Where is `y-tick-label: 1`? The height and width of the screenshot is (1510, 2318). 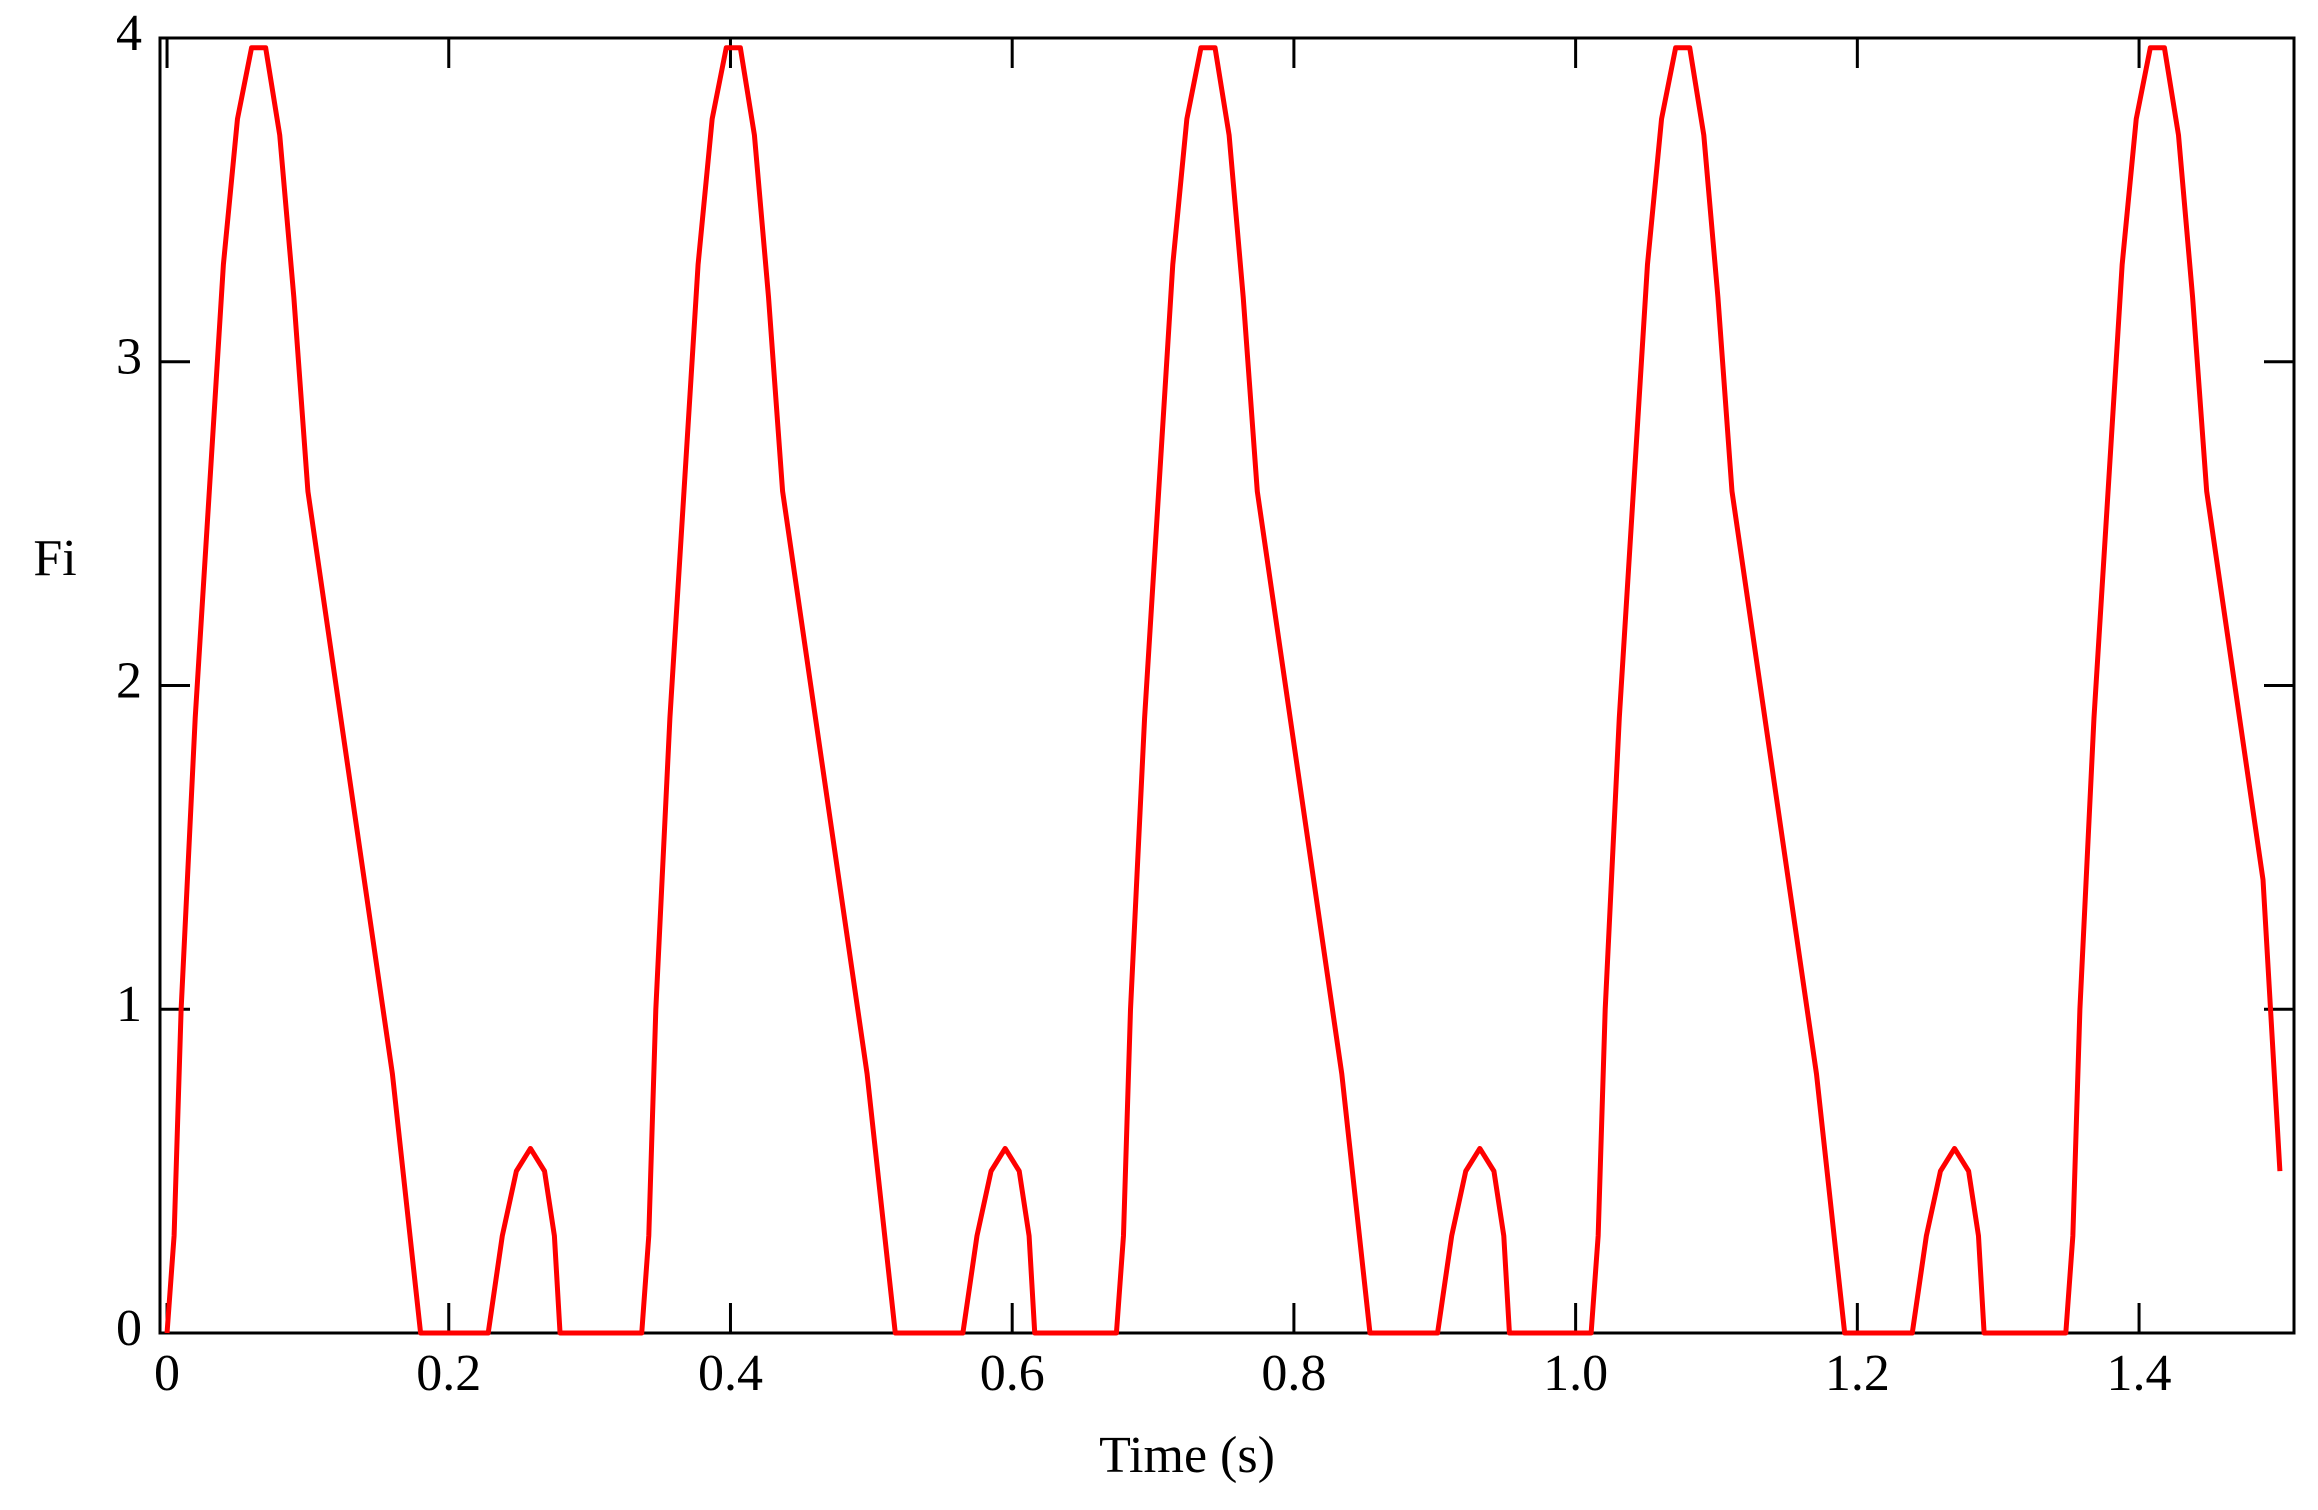 y-tick-label: 1 is located at coordinates (129, 1004).